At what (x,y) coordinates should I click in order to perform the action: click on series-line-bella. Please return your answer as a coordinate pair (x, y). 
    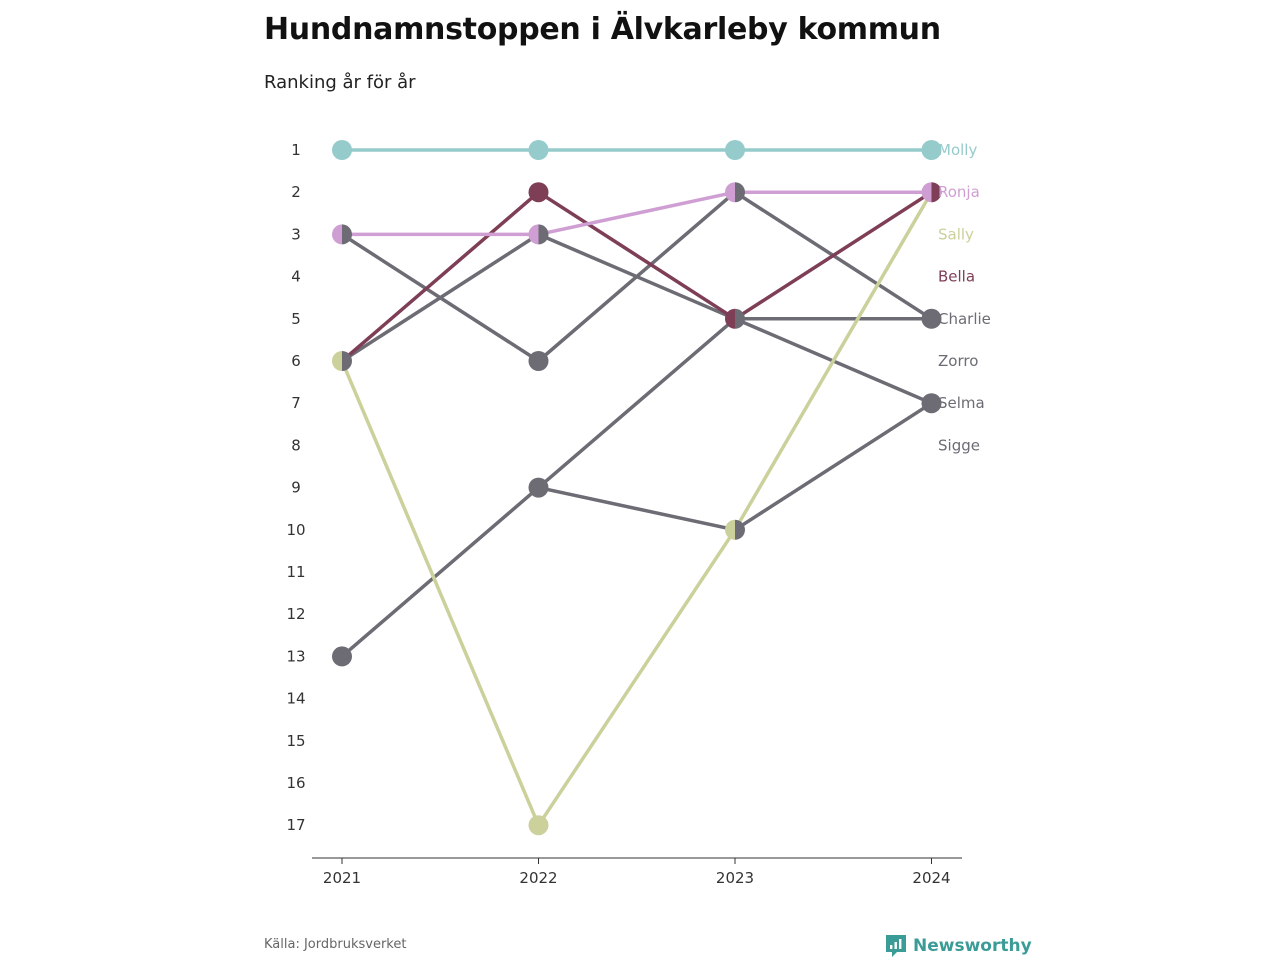
    Looking at the image, I should click on (637, 276).